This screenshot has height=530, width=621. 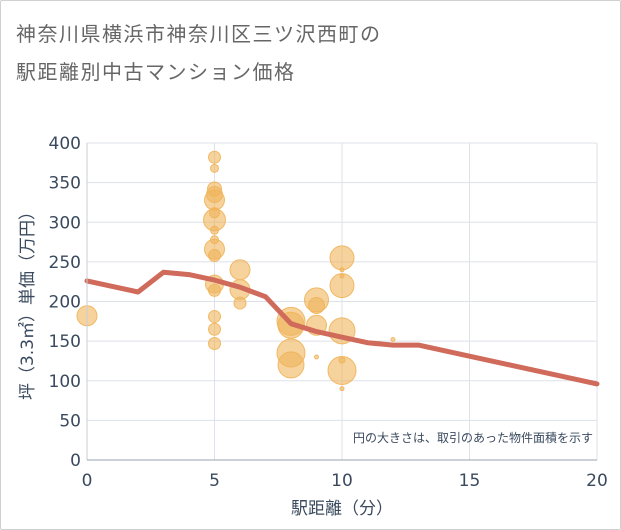 What do you see at coordinates (214, 481) in the screenshot?
I see `x-tick-label: 5` at bounding box center [214, 481].